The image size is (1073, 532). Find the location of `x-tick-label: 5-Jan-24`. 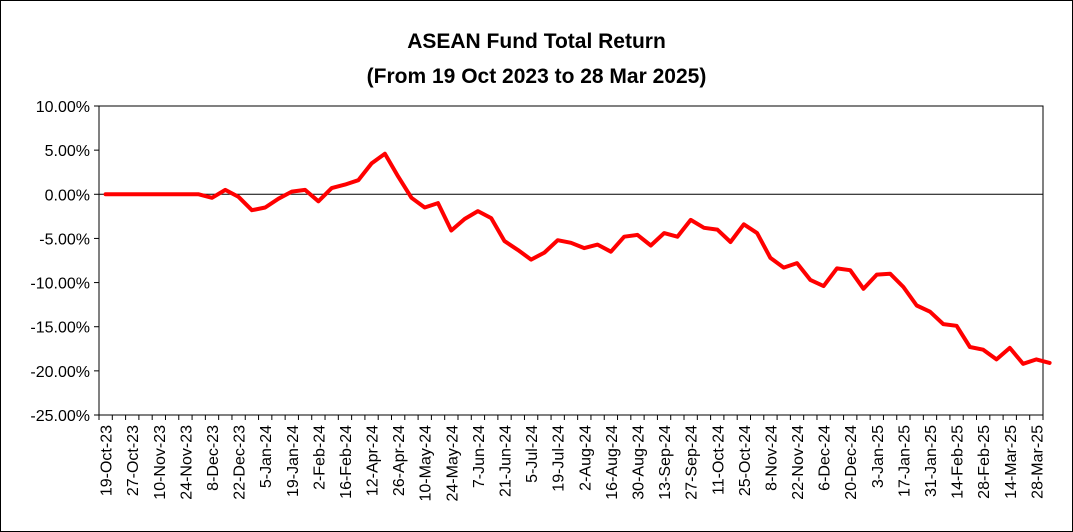

x-tick-label: 5-Jan-24 is located at coordinates (266, 456).